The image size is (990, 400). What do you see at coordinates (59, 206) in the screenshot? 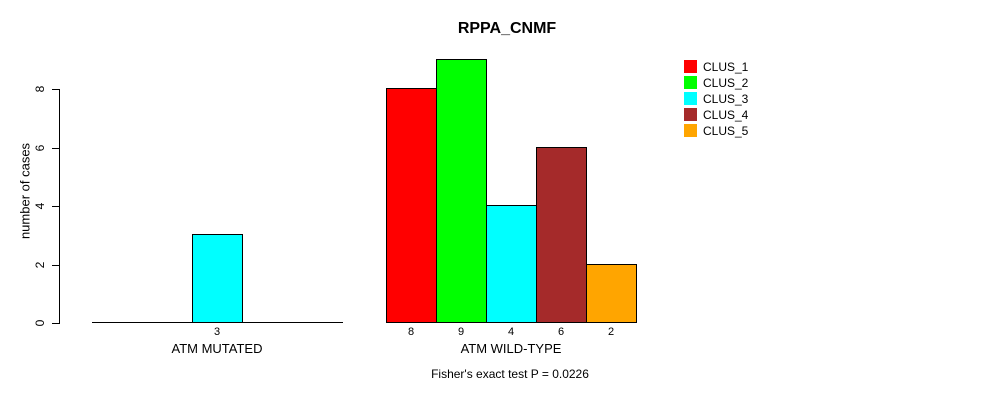
I see `y-axis-line` at bounding box center [59, 206].